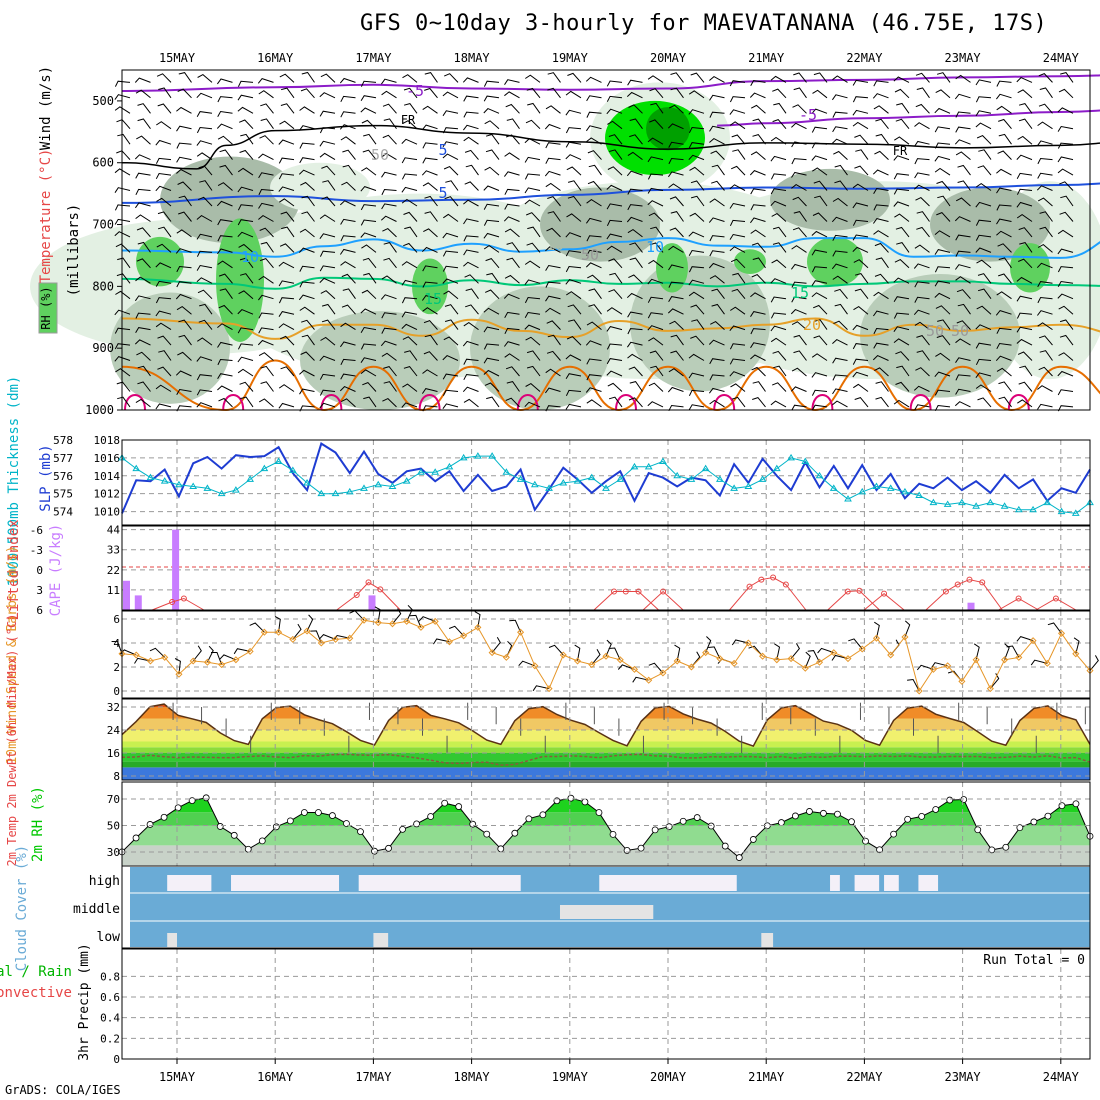 The image size is (1100, 1100). What do you see at coordinates (800, 293) in the screenshot?
I see `contour-label: 15` at bounding box center [800, 293].